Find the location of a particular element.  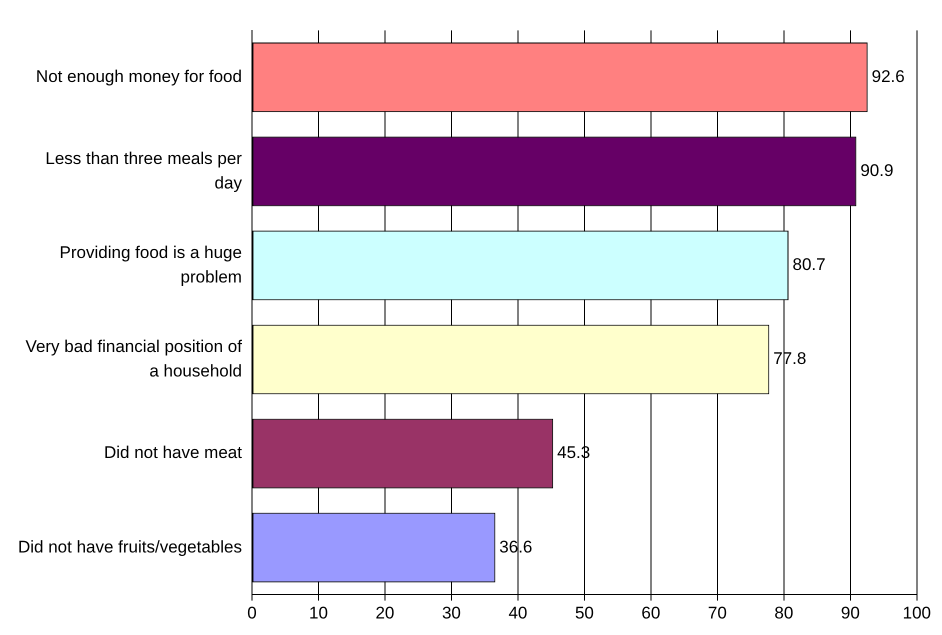

x-tick-label: 50 is located at coordinates (584, 612).